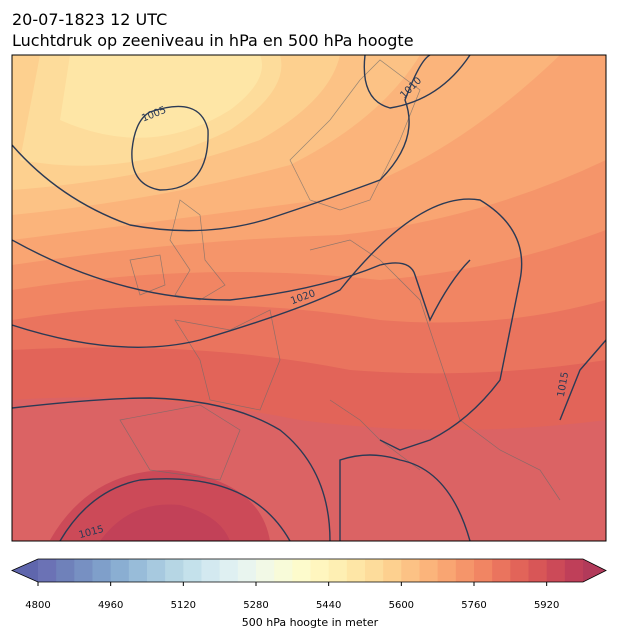 The width and height of the screenshot is (618, 643). I want to click on x-tick-label: 5120, so click(183, 605).